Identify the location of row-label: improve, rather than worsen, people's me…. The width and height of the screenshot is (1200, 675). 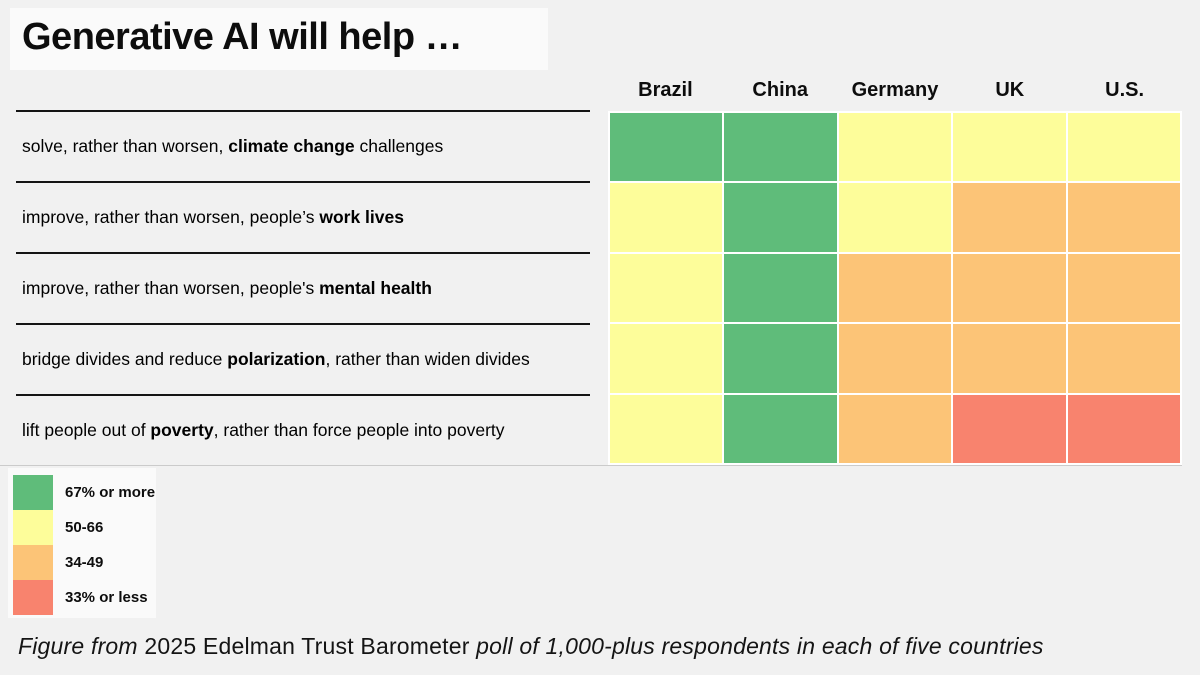
(303, 287).